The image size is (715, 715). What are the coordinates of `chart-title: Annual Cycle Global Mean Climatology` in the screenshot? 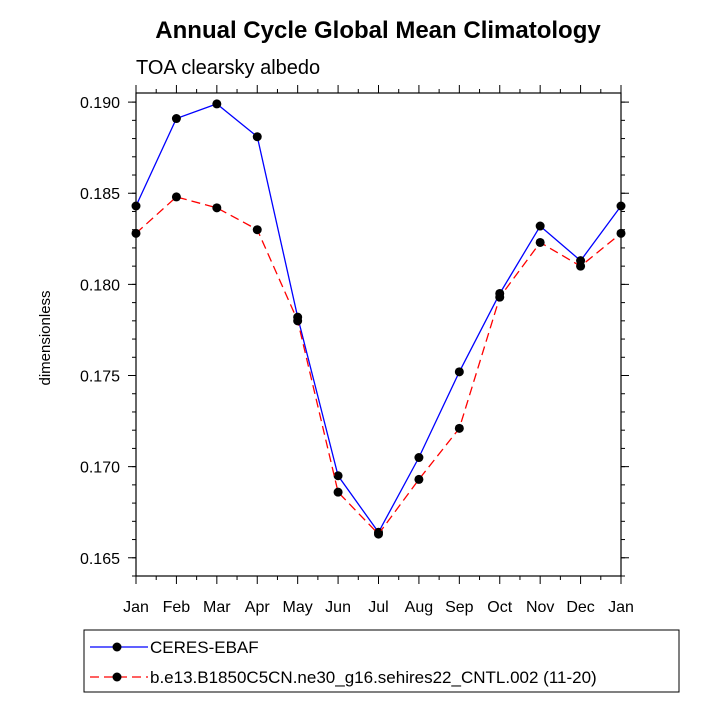 It's located at (378, 30).